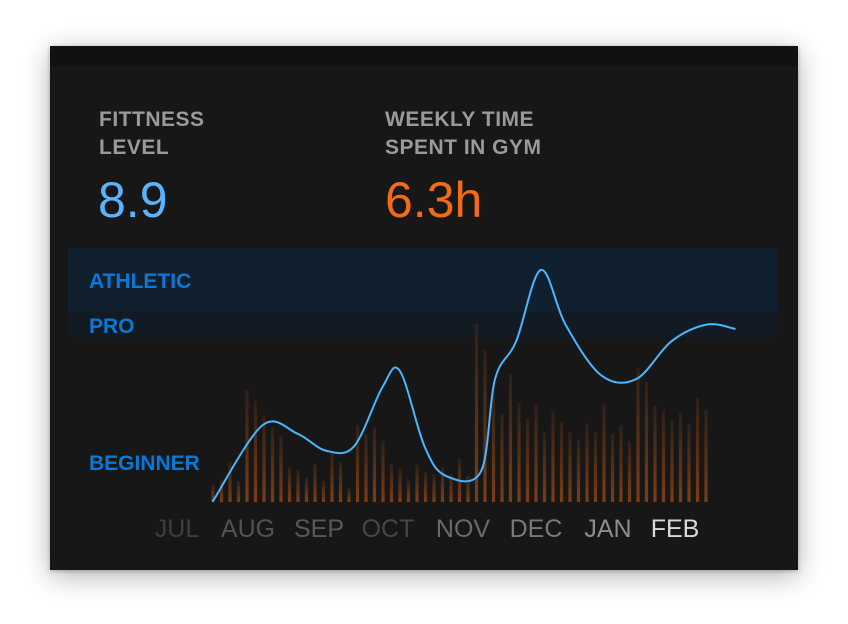 The image size is (848, 624). I want to click on gym-time-label-line-2: SPENT IN GYM, so click(463, 147).